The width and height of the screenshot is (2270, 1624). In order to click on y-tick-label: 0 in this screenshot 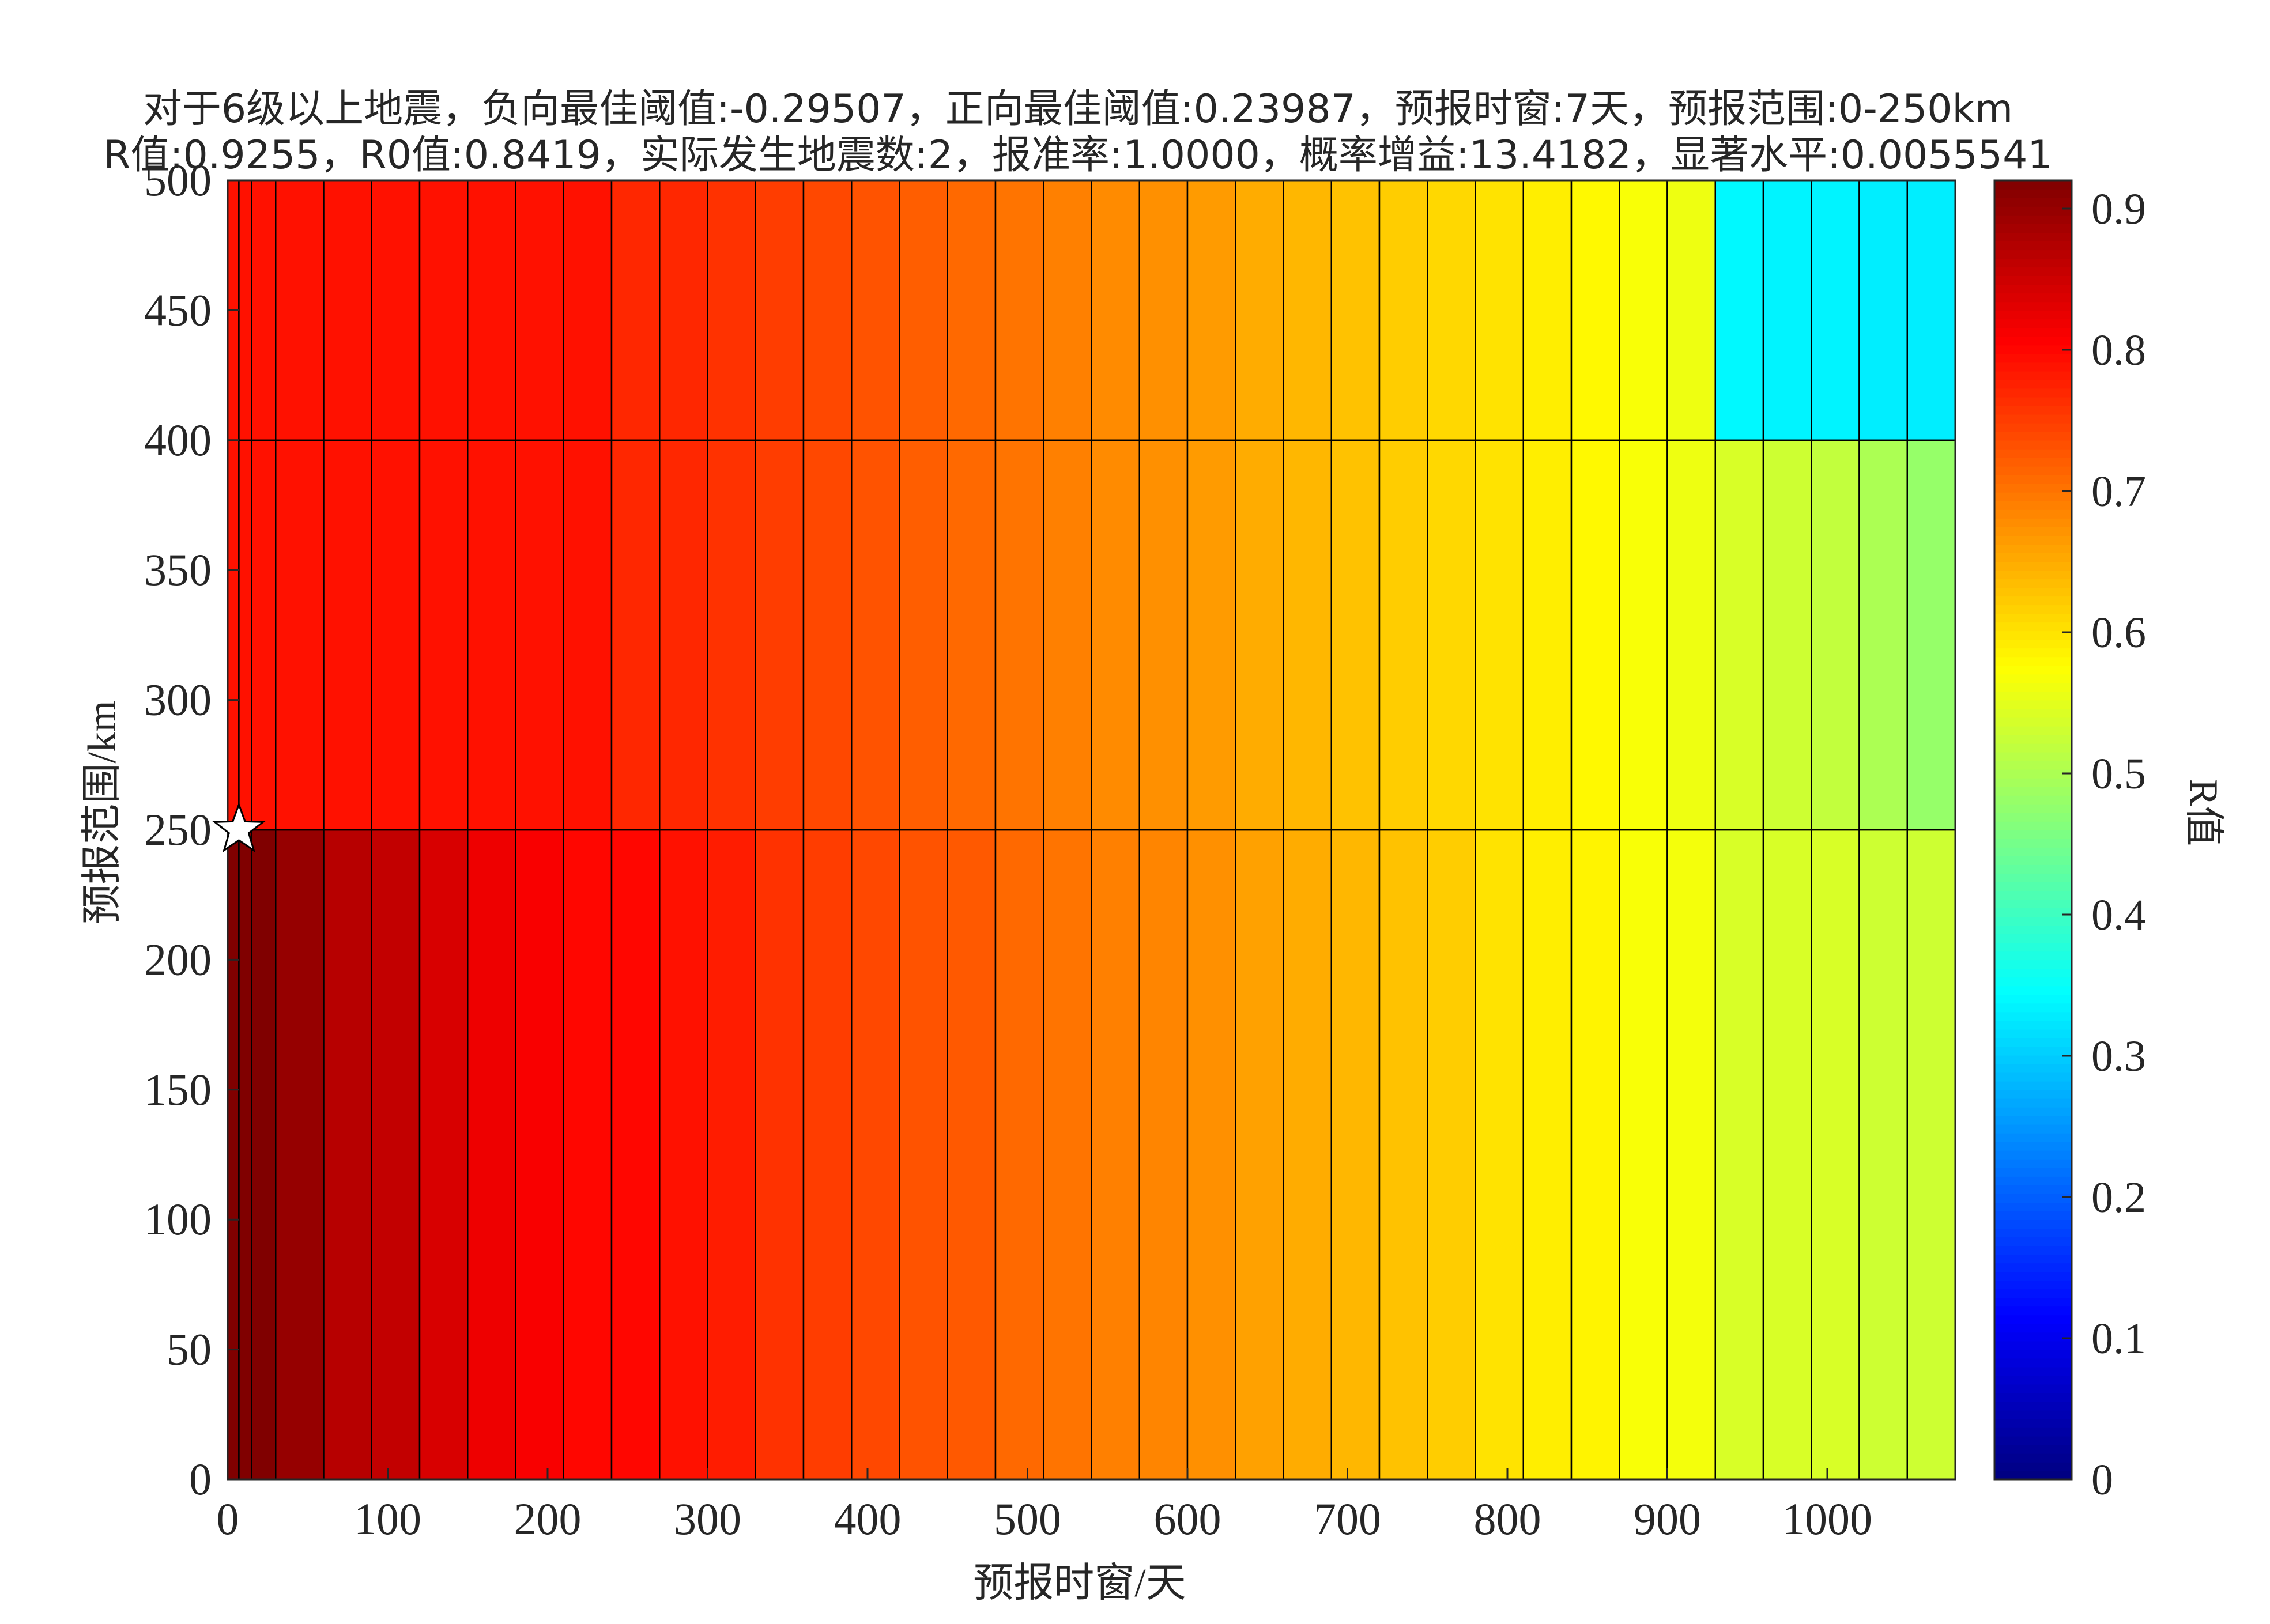, I will do `click(200, 1479)`.